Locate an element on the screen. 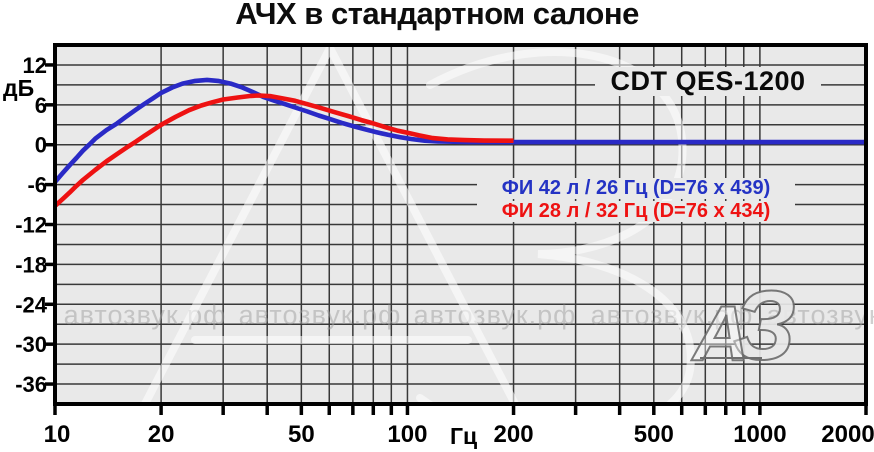 This screenshot has width=874, height=452. y-axis-unit-label: дБ is located at coordinates (19, 88).